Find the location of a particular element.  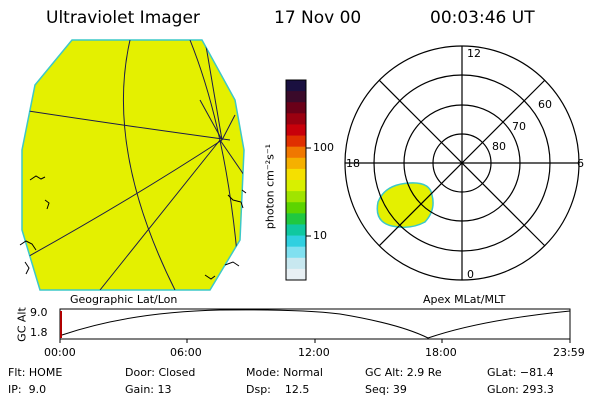

altitude-tick-1.8: 1.8 is located at coordinates (39, 332).